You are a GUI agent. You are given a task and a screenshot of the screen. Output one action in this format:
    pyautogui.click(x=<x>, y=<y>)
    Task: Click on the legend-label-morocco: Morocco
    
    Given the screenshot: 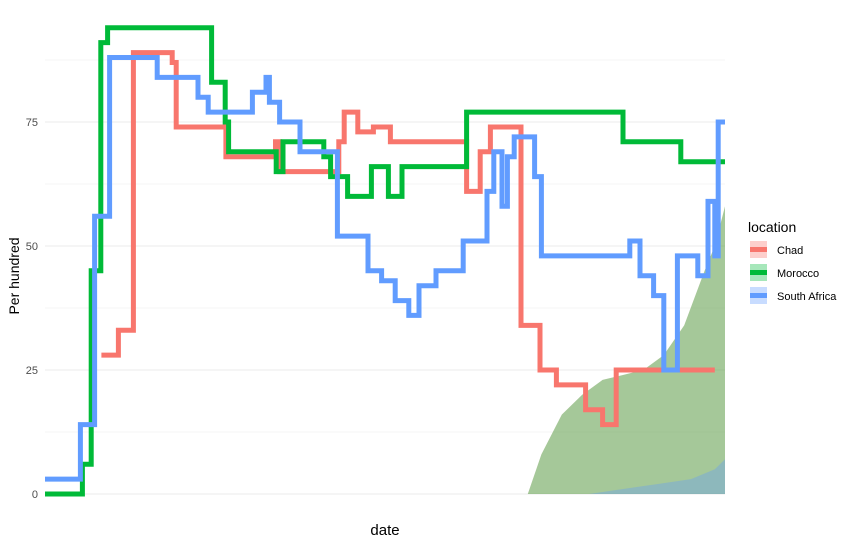 What is the action you would take?
    pyautogui.click(x=798, y=274)
    